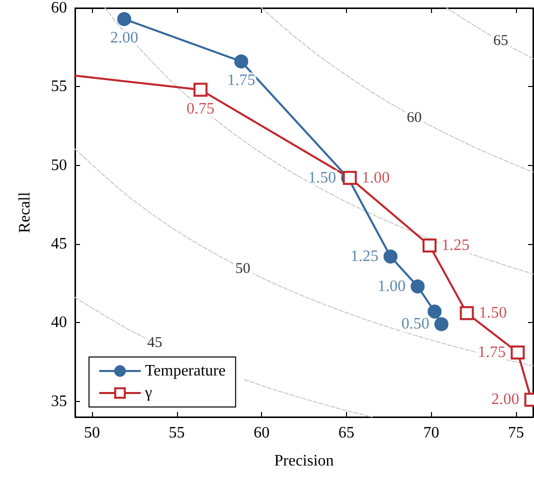  Describe the element at coordinates (262, 433) in the screenshot. I see `x-tick-label: 60` at that location.